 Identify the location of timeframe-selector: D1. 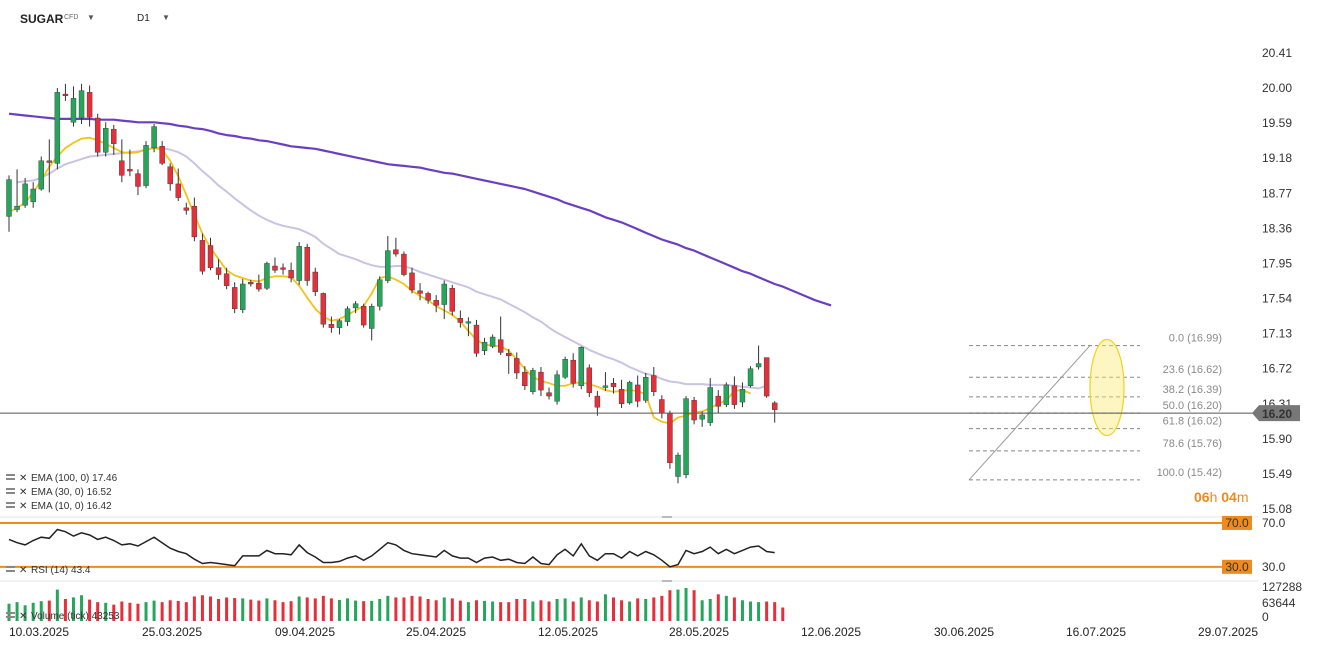
(143, 18).